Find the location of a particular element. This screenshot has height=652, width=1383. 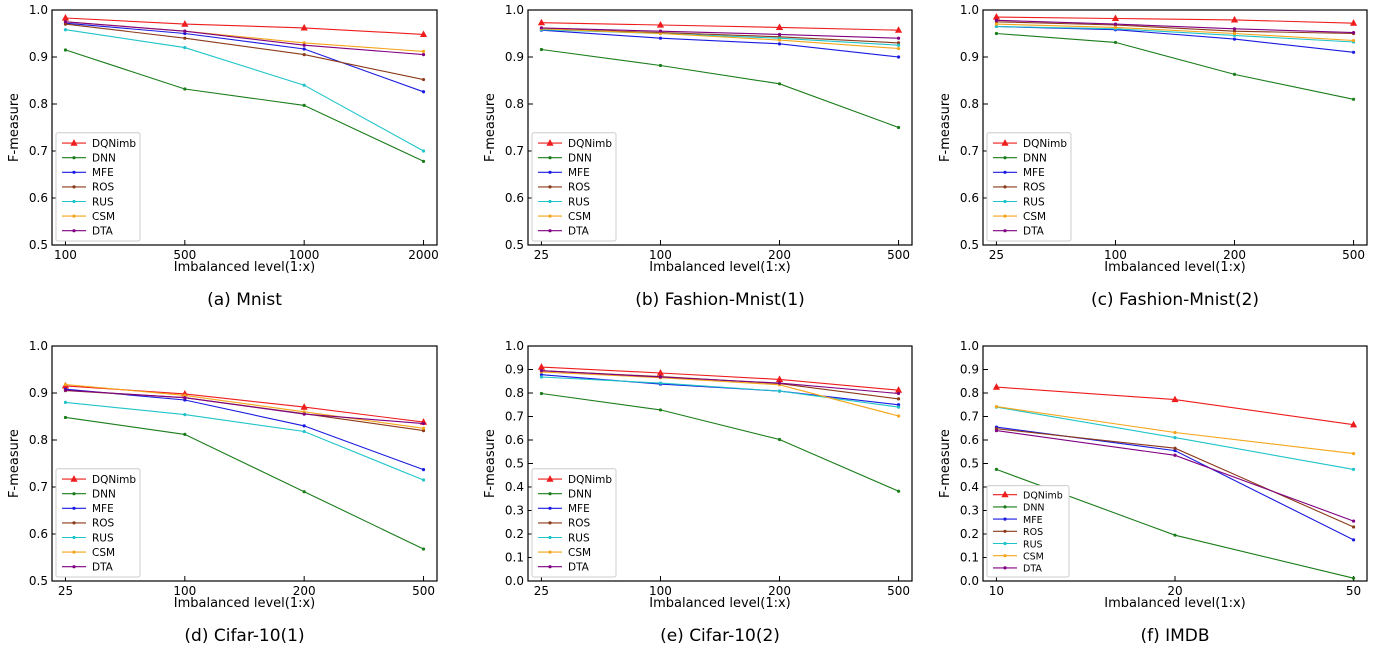

series-line-mfe is located at coordinates (244, 429).